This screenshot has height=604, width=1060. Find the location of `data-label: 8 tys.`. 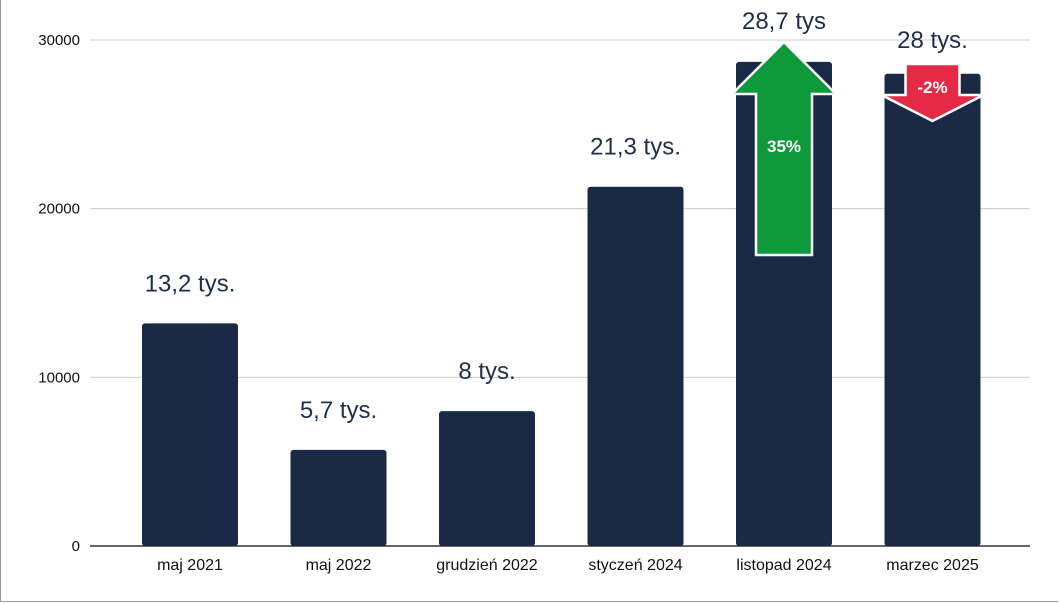

data-label: 8 tys. is located at coordinates (486, 371).